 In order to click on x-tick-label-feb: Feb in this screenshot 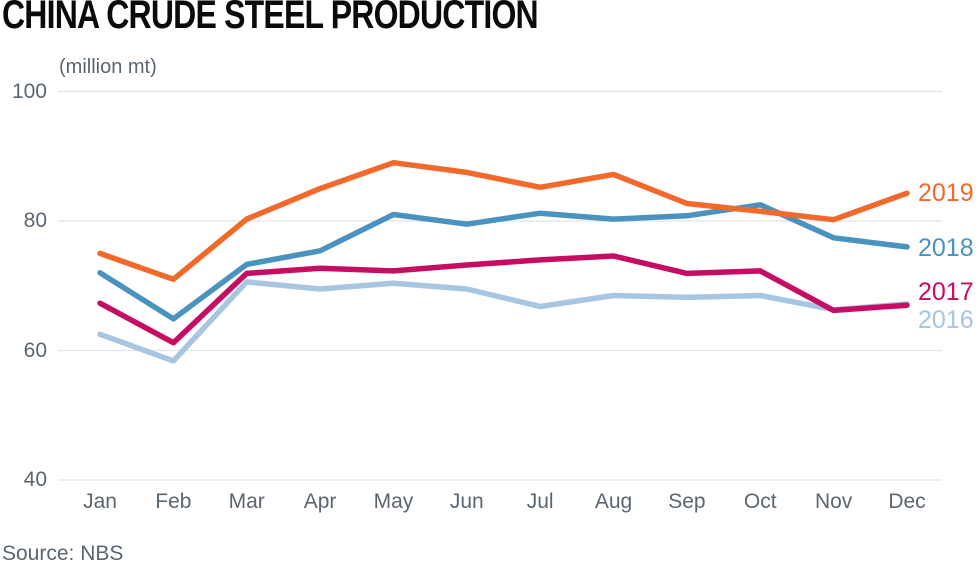, I will do `click(173, 501)`.